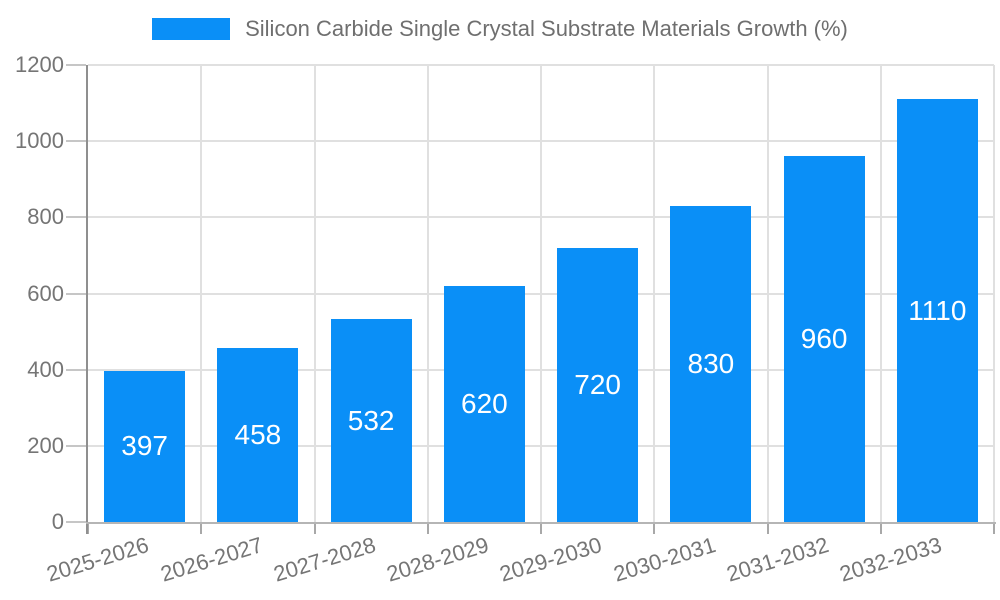 The width and height of the screenshot is (1000, 600). Describe the element at coordinates (39, 141) in the screenshot. I see `y-tick-label: 1000` at that location.